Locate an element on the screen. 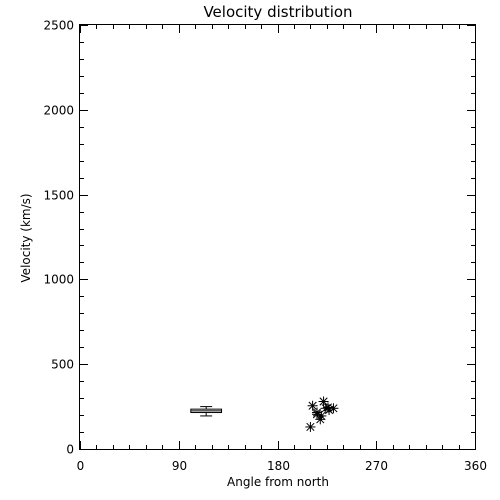  box-plot is located at coordinates (206, 411).